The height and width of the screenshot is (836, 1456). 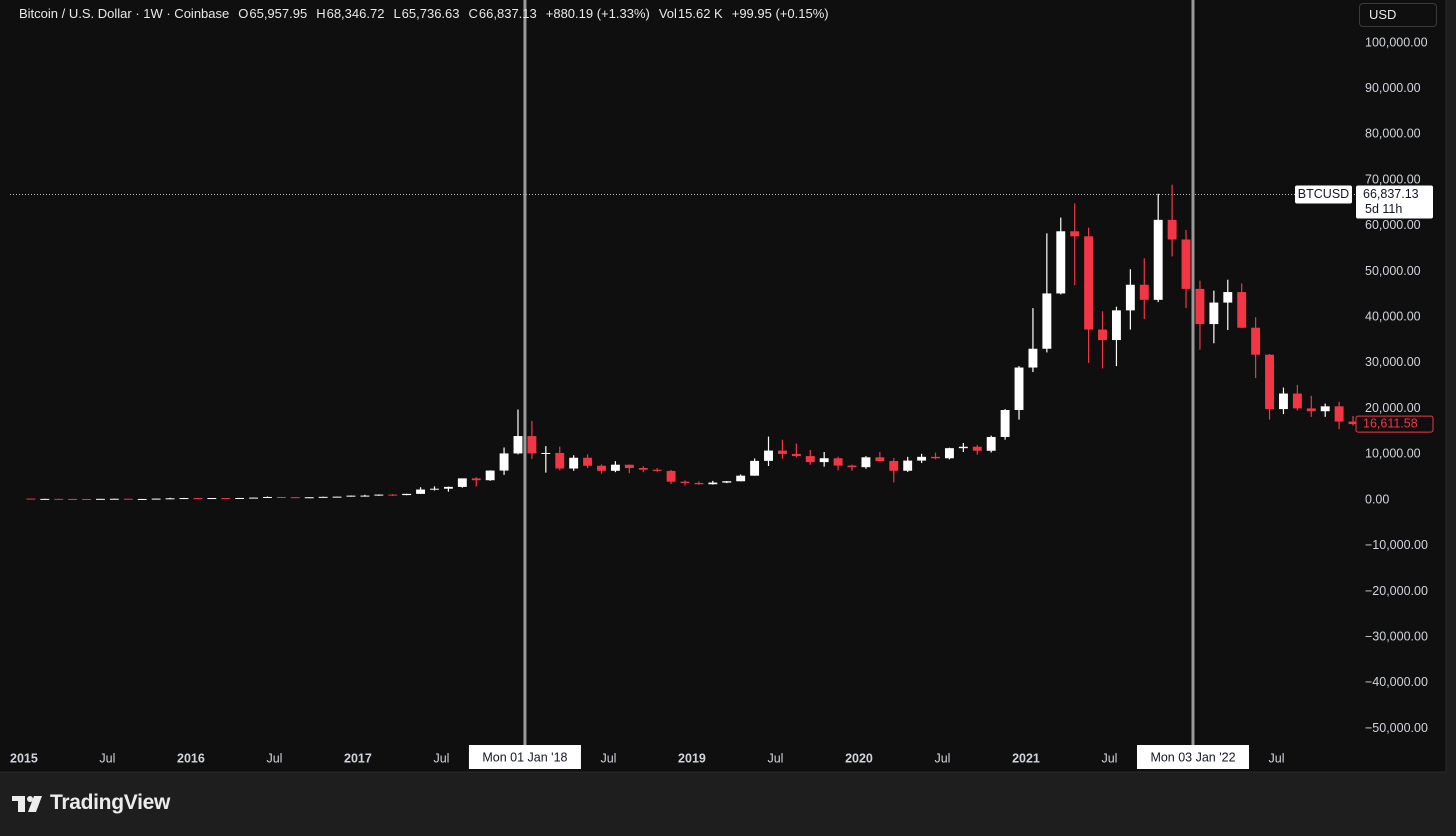 I want to click on volume: Vol15.62 K, so click(x=691, y=13).